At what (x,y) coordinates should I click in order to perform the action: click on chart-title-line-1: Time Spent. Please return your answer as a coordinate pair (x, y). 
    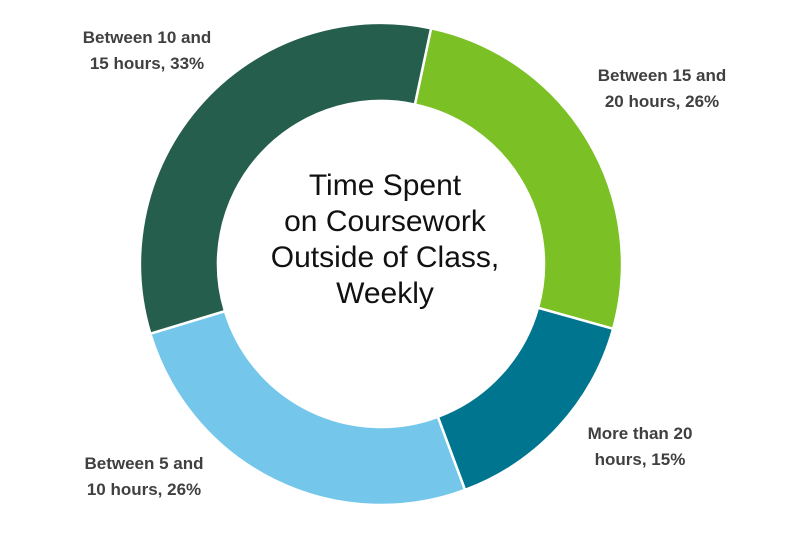
    Looking at the image, I should click on (385, 185).